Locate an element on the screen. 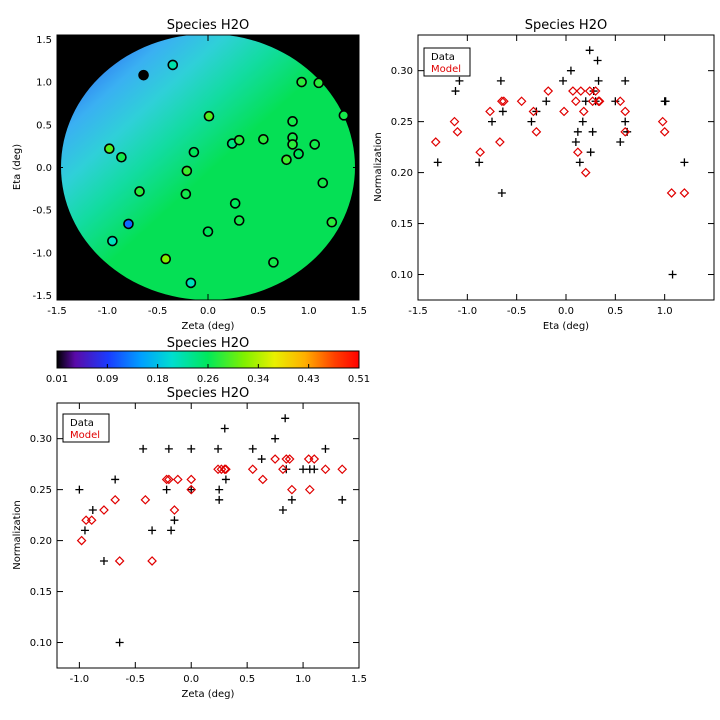  eta-y-label: Normalization is located at coordinates (378, 167).